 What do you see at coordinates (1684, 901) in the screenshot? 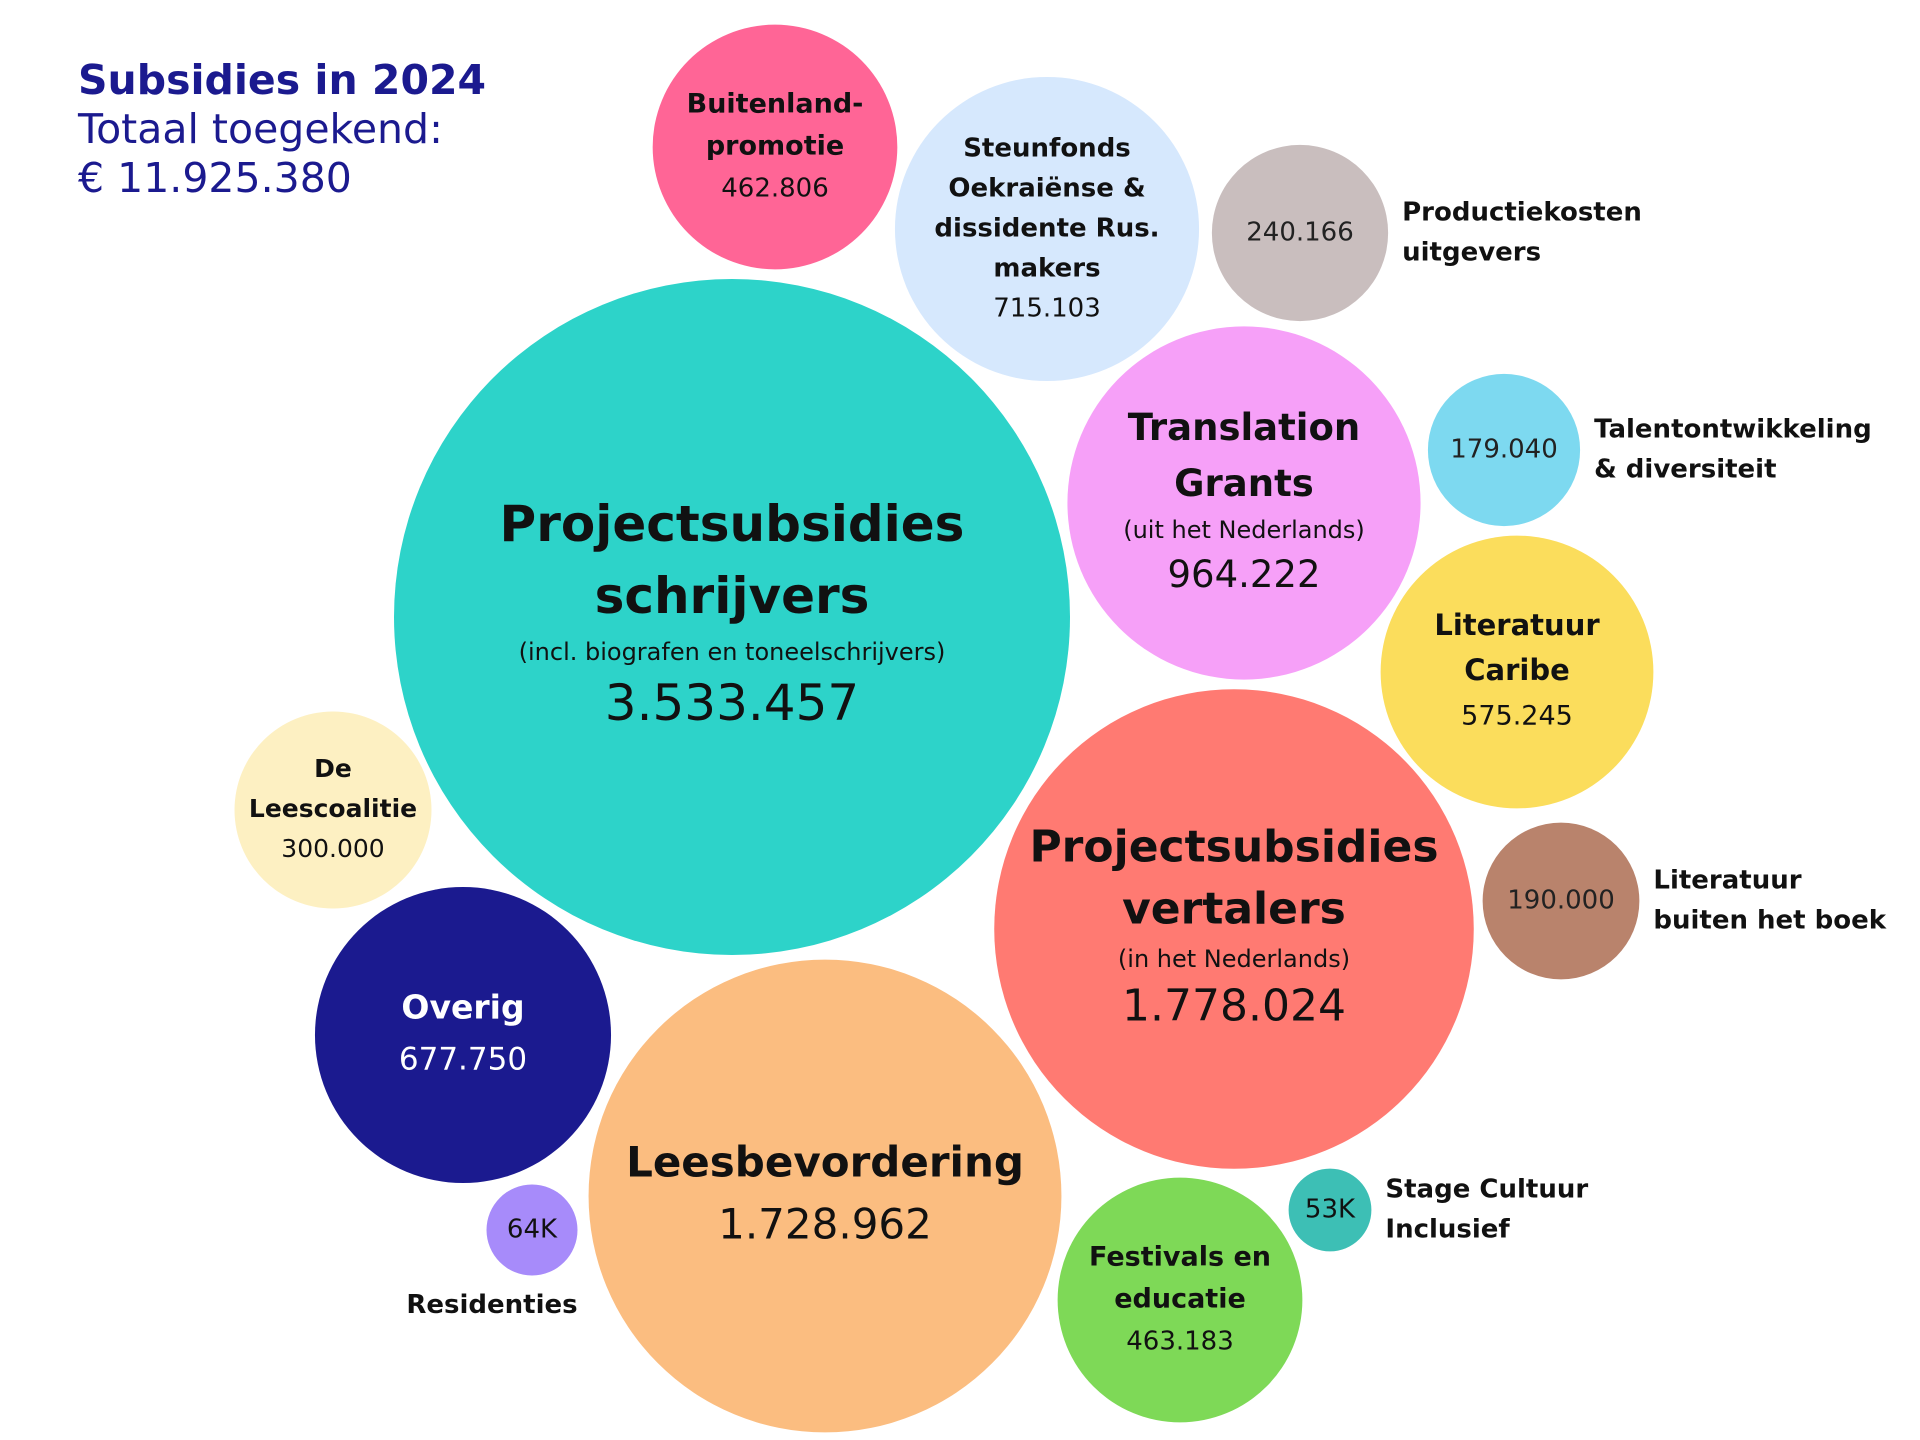
I see `bubble-literatuur-buiten-het-boek: 190.000 Literatuur buiten het boek` at bounding box center [1684, 901].